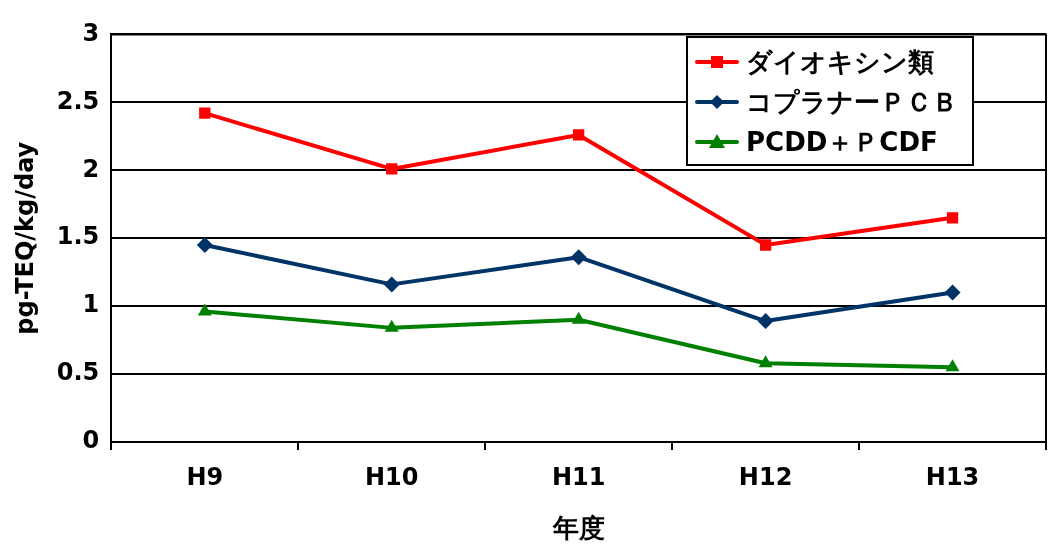 The image size is (1062, 558). I want to click on y-tick-label: 2, so click(91, 168).